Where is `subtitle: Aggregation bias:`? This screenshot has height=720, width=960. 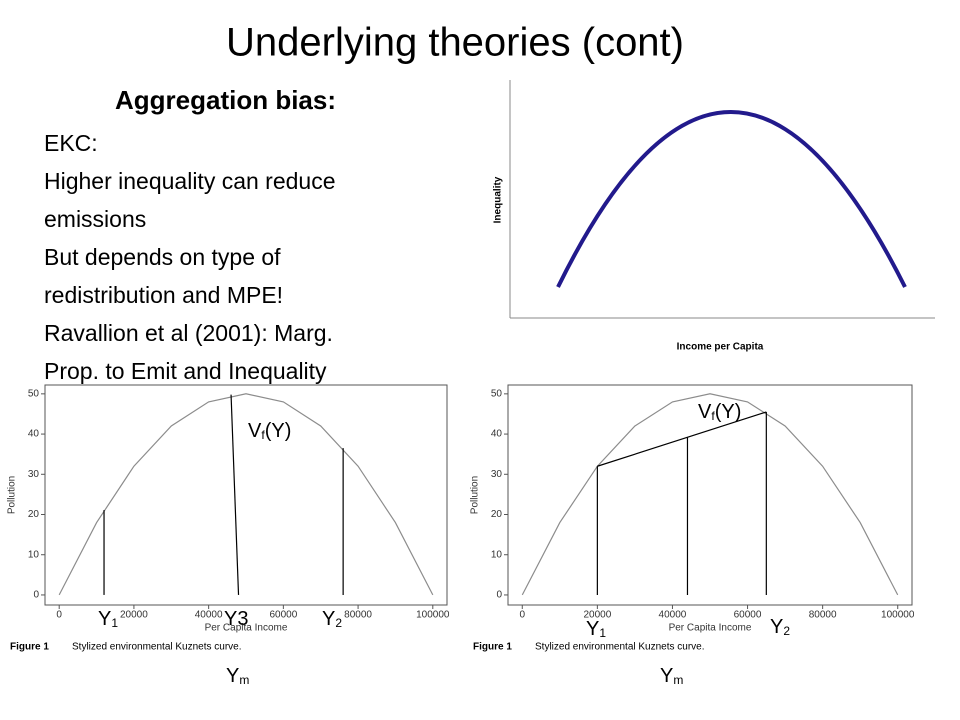 subtitle: Aggregation bias: is located at coordinates (225, 100).